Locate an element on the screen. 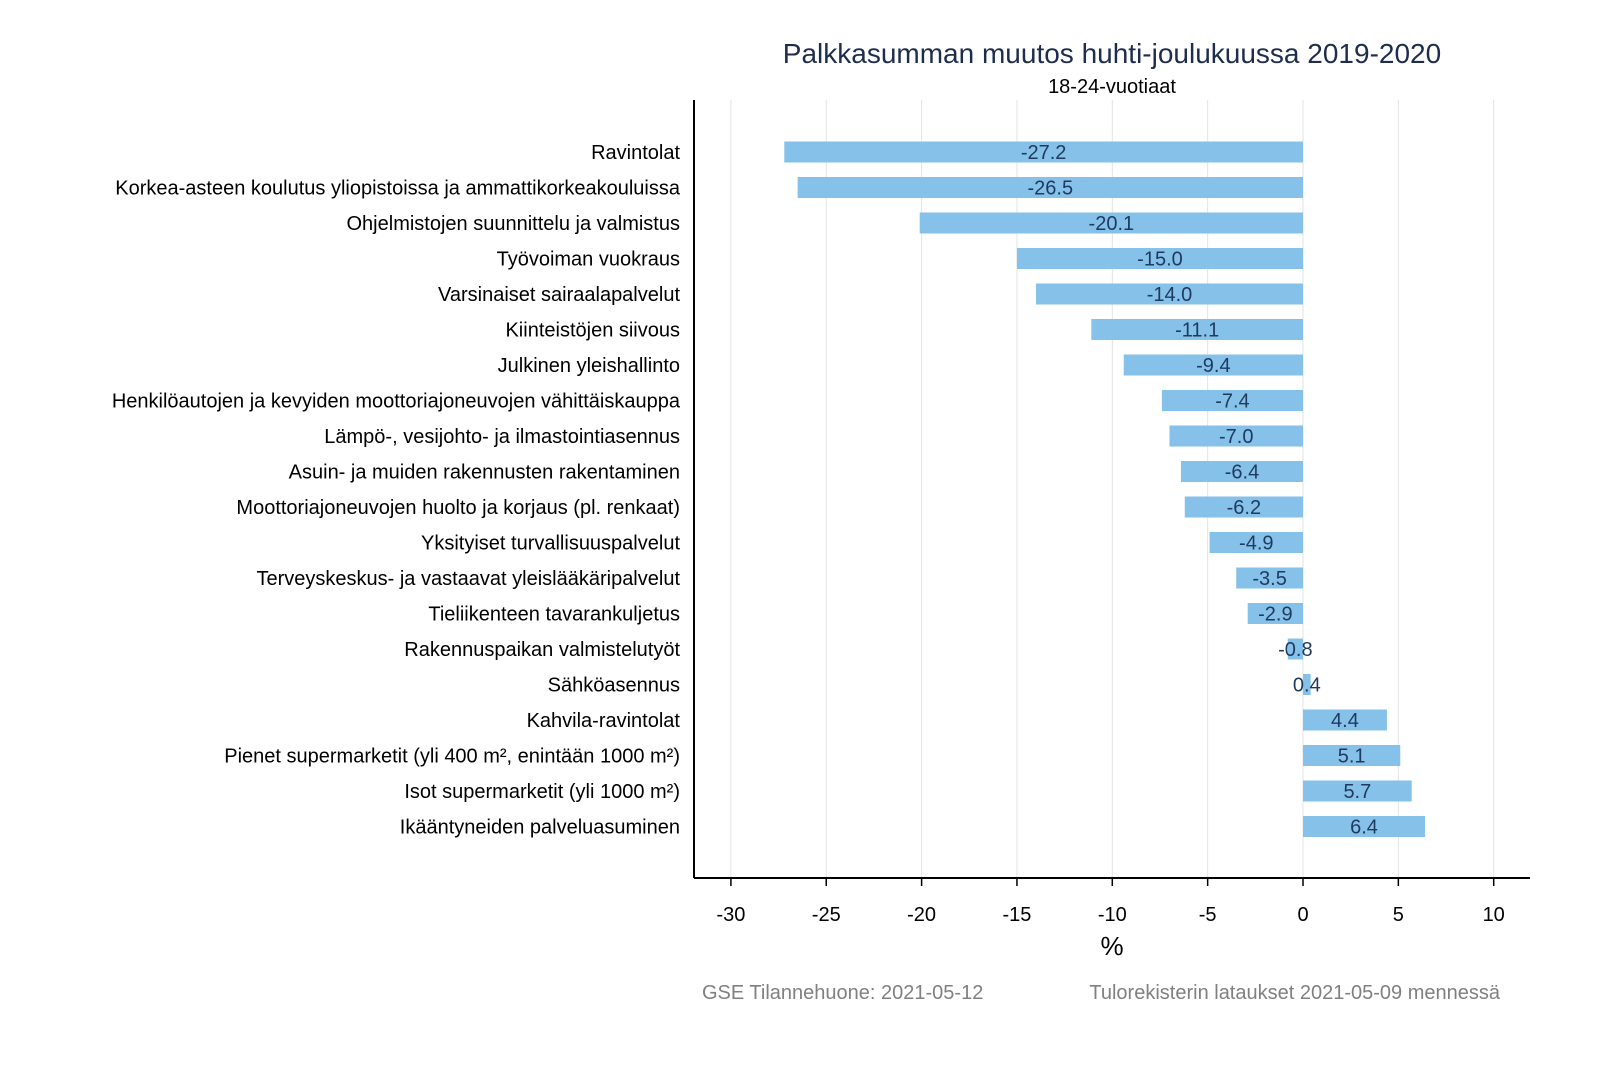 The height and width of the screenshot is (1072, 1600). category-label: Rakennuspaikan valmistelutyöt is located at coordinates (542, 650).